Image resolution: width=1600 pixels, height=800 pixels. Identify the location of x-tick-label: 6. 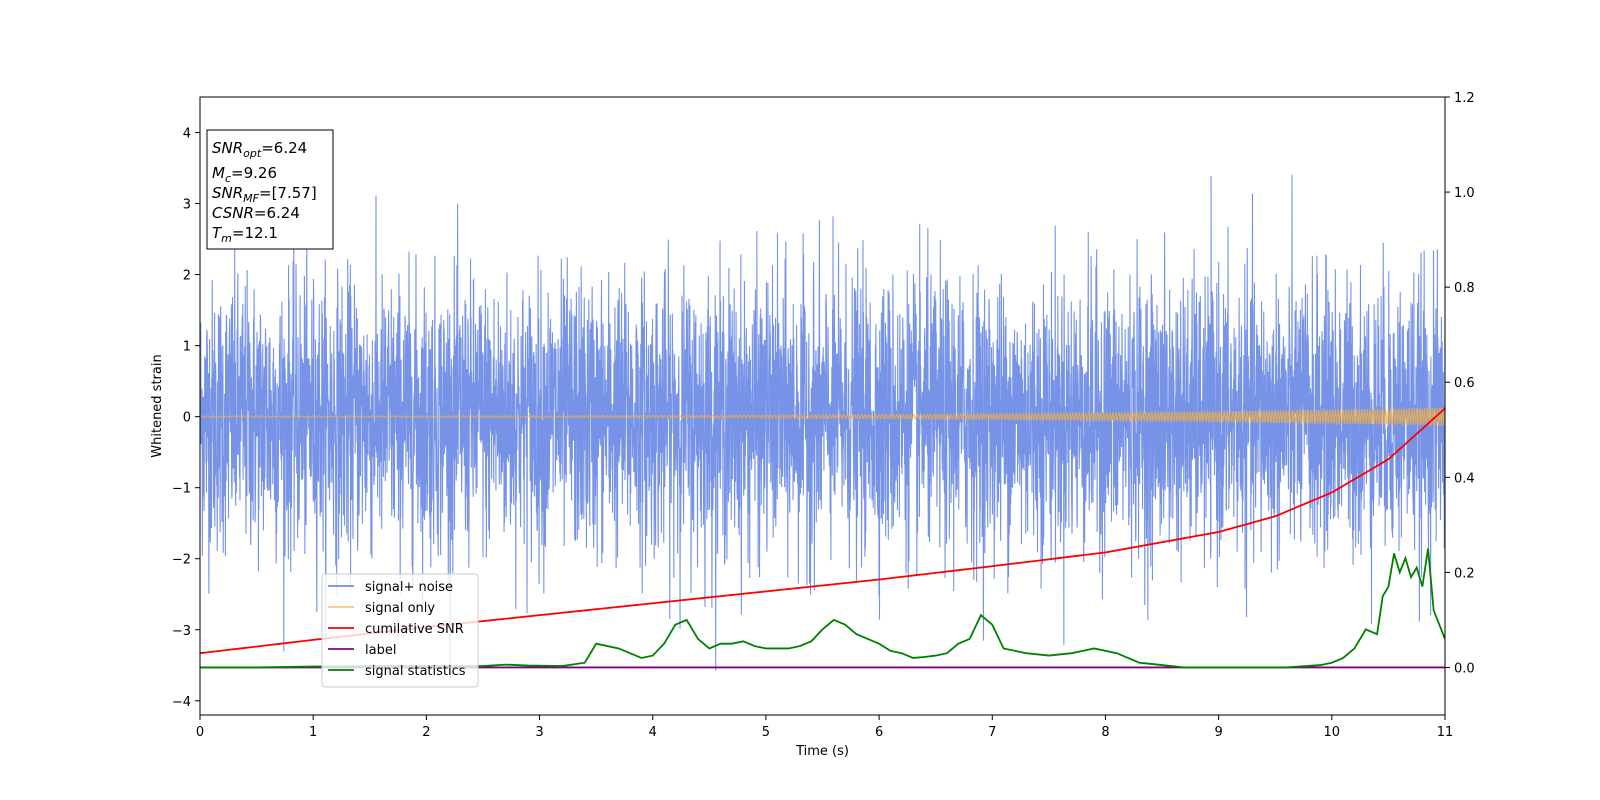
(879, 732).